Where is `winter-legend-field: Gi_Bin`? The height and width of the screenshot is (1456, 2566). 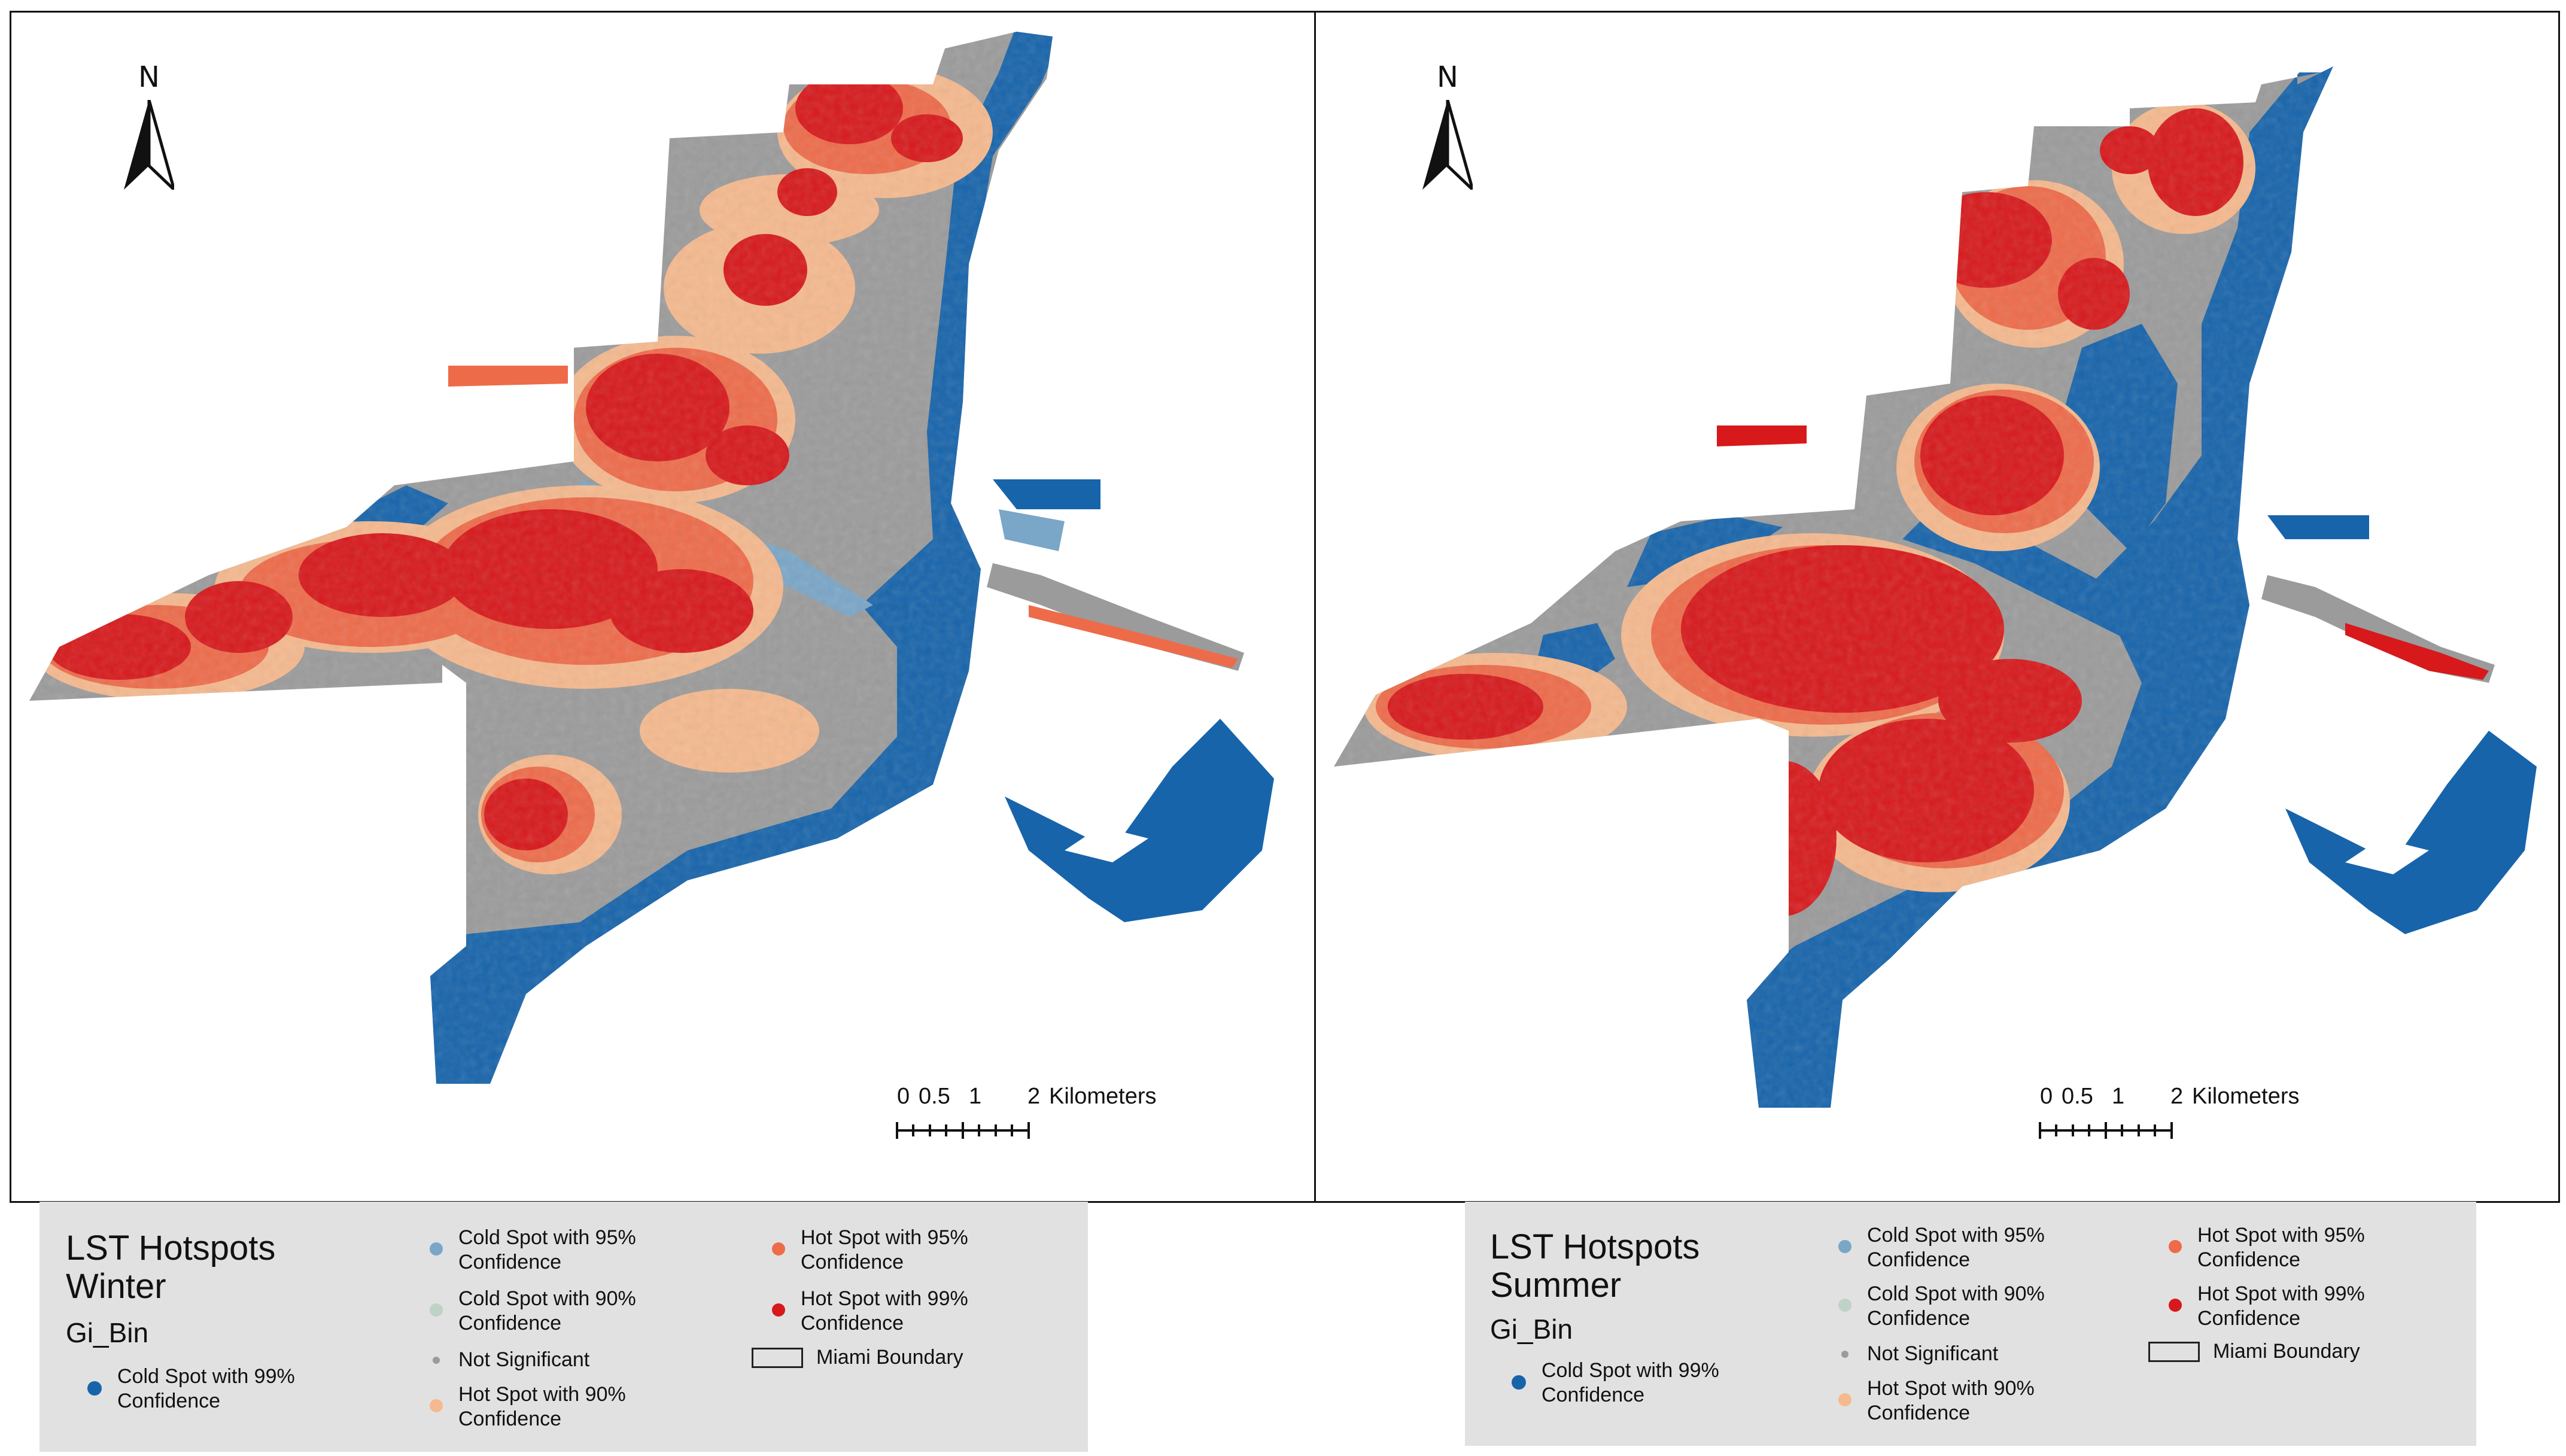 winter-legend-field: Gi_Bin is located at coordinates (107, 1332).